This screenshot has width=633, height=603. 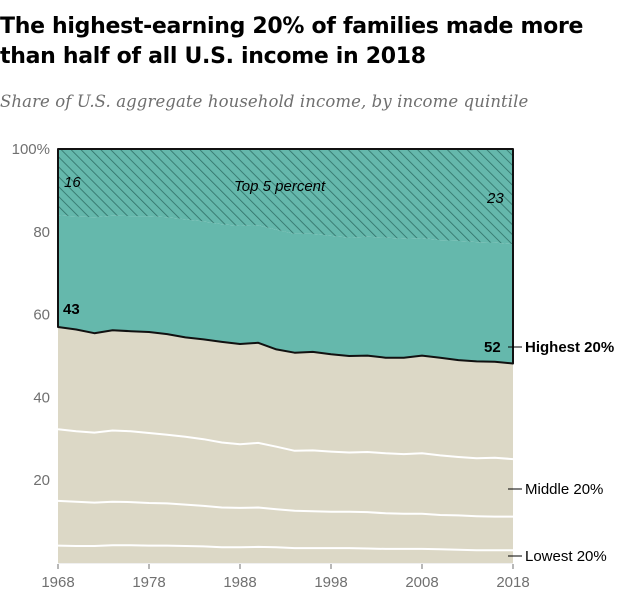 What do you see at coordinates (71, 309) in the screenshot?
I see `highest-start-value: 43` at bounding box center [71, 309].